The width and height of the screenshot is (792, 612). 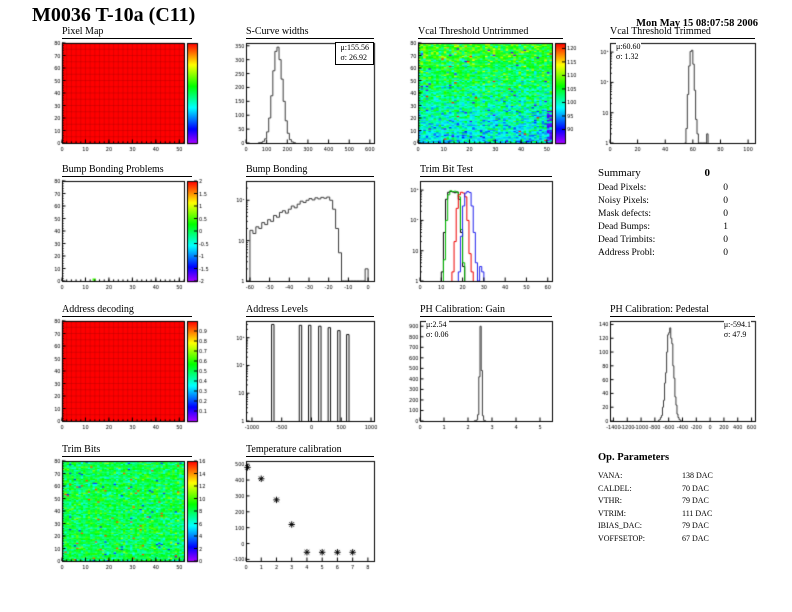 I want to click on vcal-trimmed-stats: μ:60.60 σ: 1.32, so click(x=628, y=52).